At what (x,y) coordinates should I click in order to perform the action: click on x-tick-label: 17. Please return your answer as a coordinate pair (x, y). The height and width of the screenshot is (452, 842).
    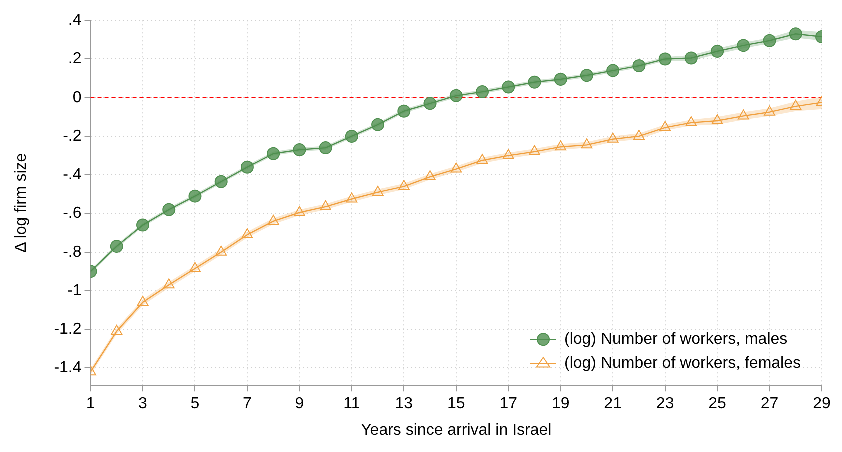
    Looking at the image, I should click on (509, 404).